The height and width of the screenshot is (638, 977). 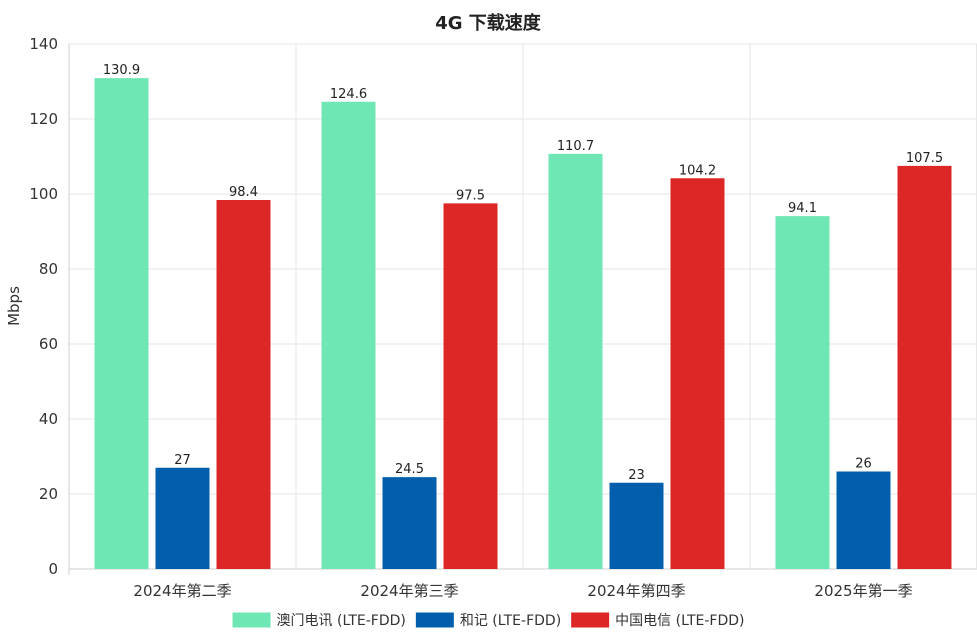 What do you see at coordinates (14, 306) in the screenshot?
I see `y-axis-label: Mbps` at bounding box center [14, 306].